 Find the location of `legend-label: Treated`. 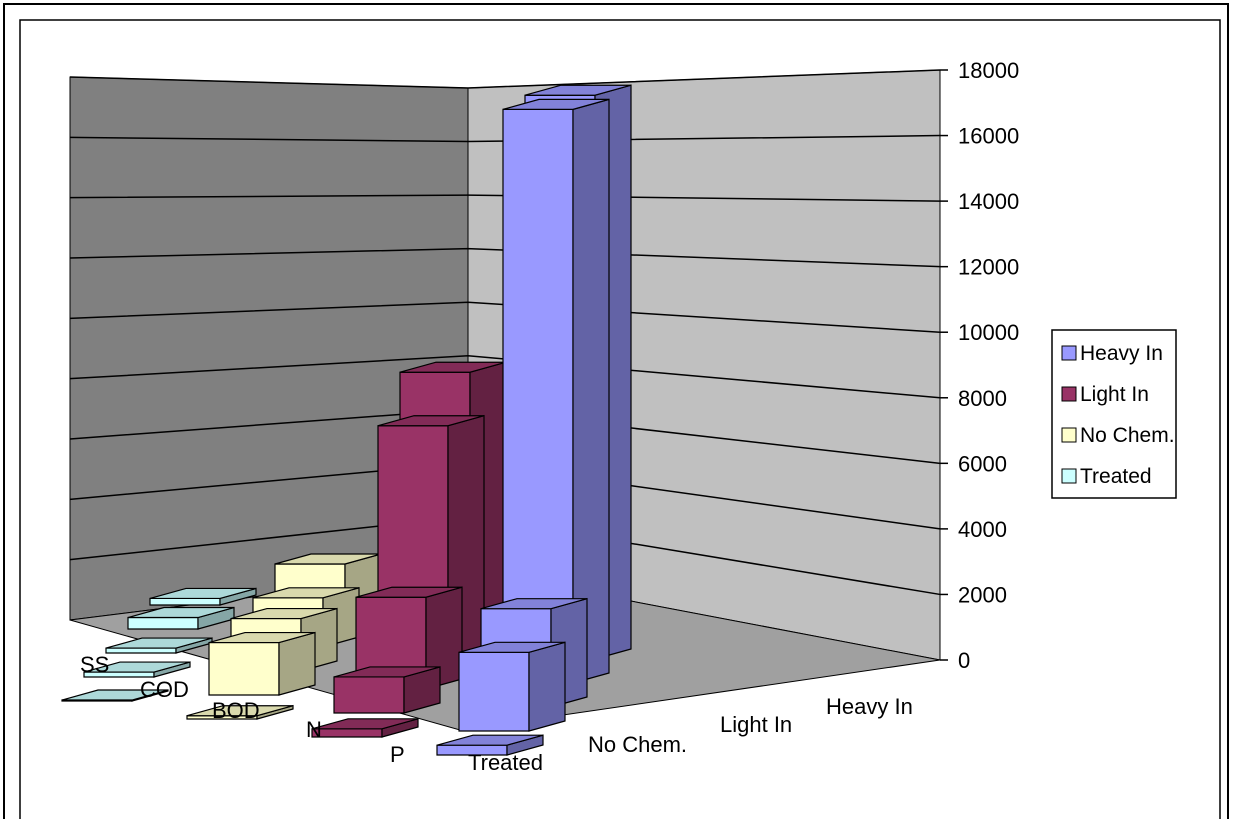

legend-label: Treated is located at coordinates (1116, 476).